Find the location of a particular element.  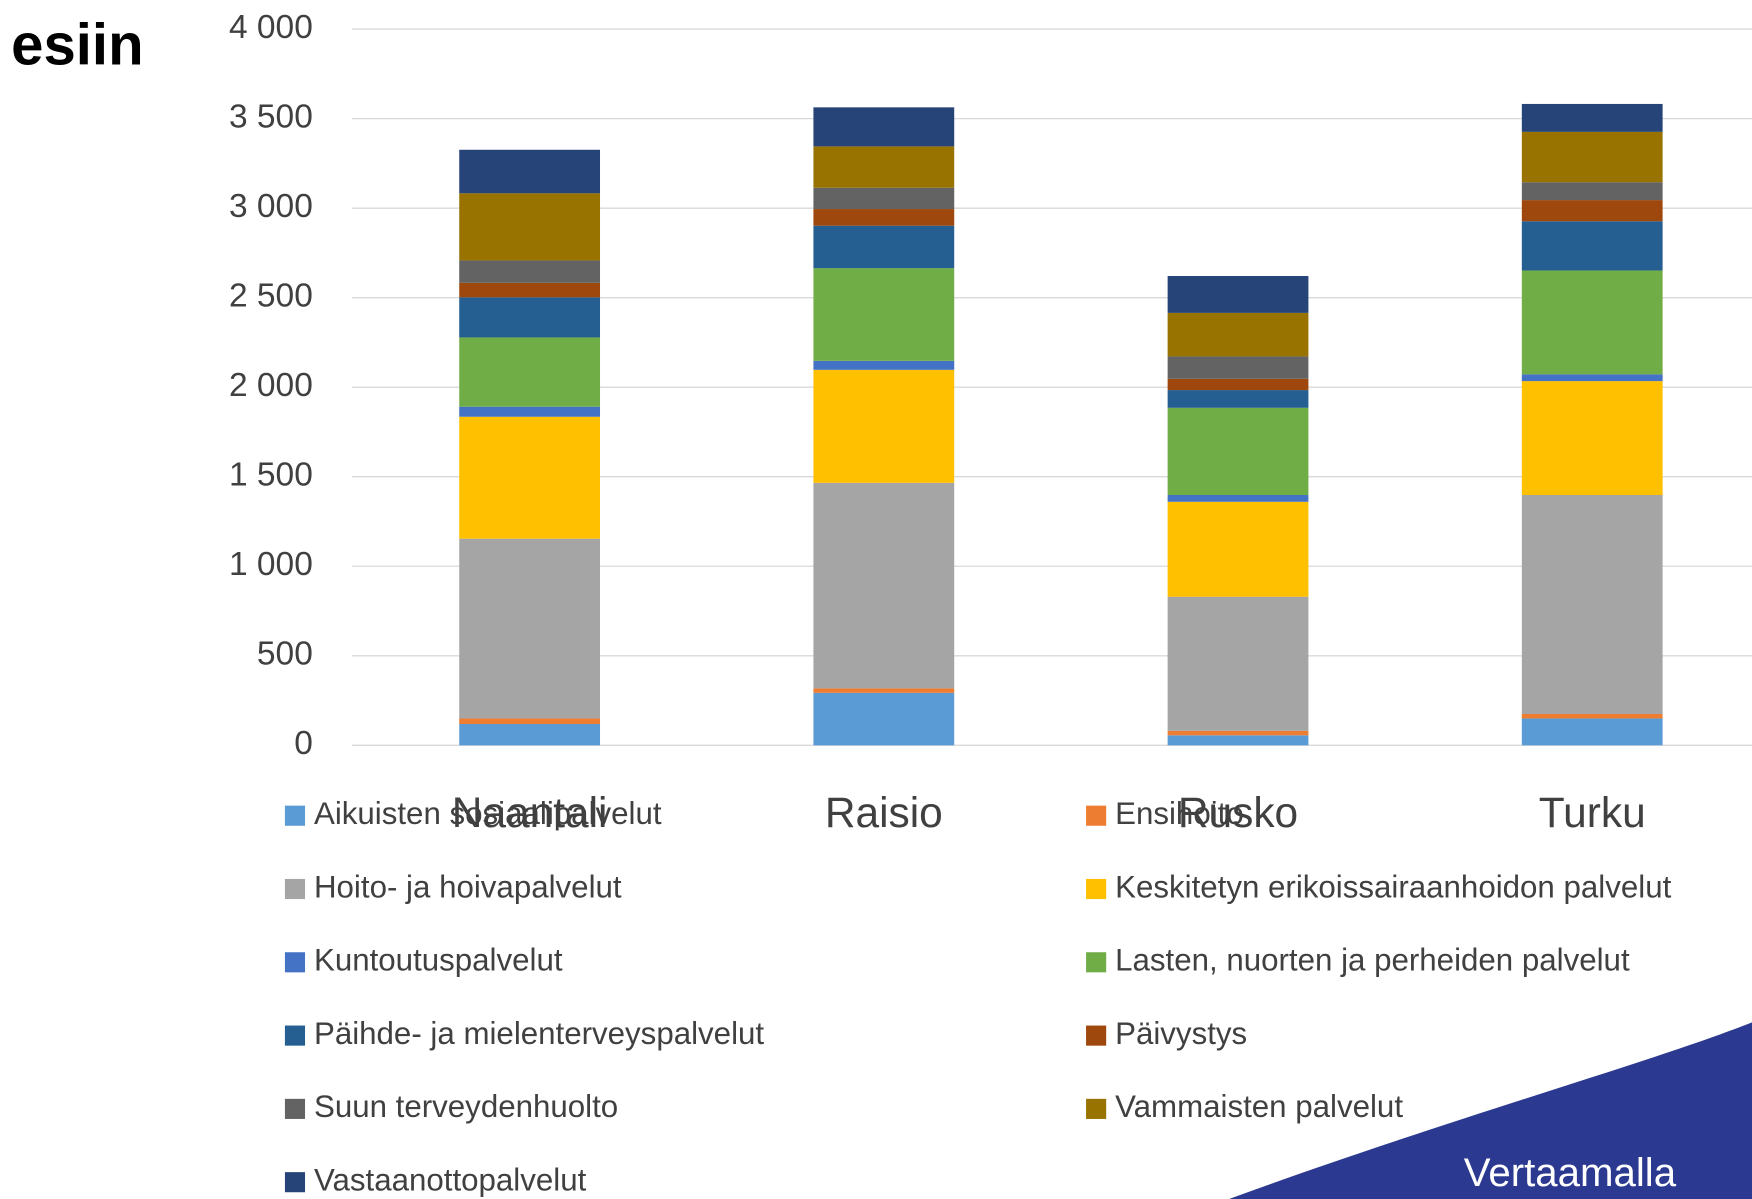

legend-label: Päihde- ja mielenterveyspalvelut is located at coordinates (539, 1033).